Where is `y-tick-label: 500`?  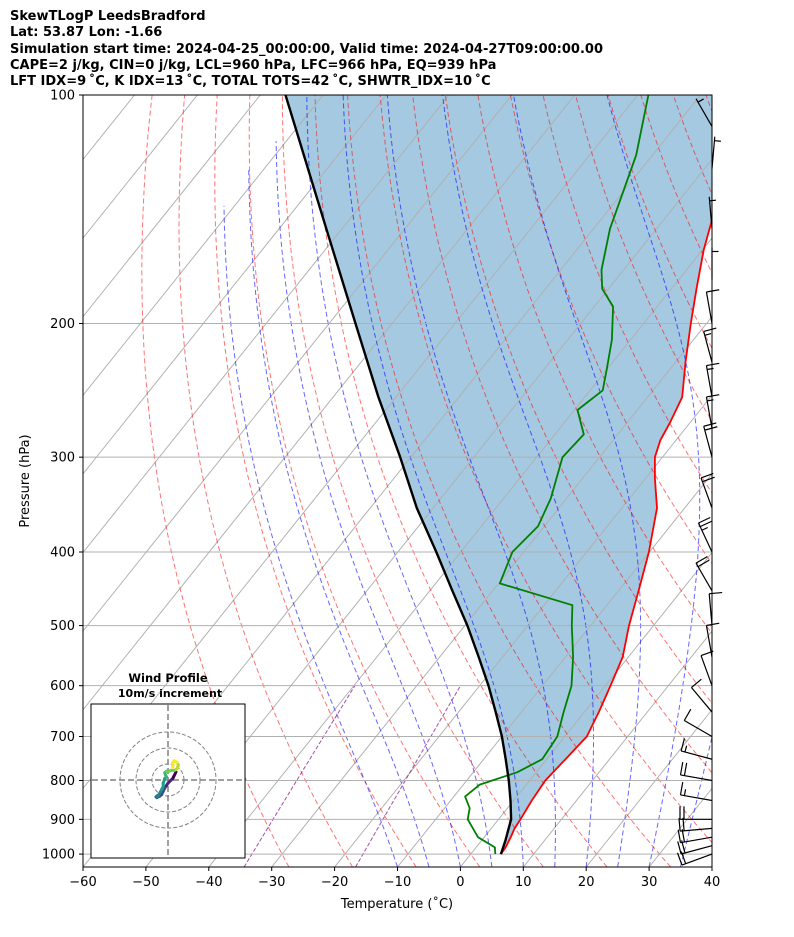
y-tick-label: 500 is located at coordinates (62, 626).